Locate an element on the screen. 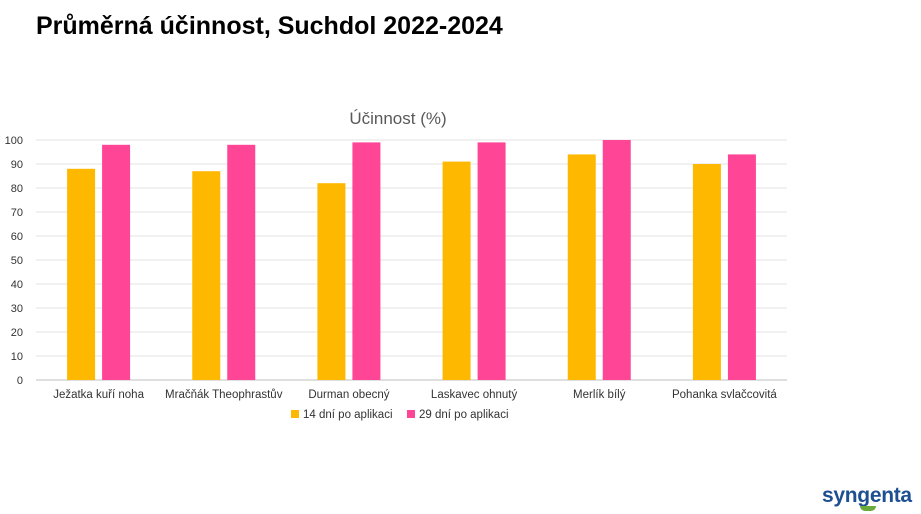  legend-label: 29 dní po aplikaci is located at coordinates (464, 415).